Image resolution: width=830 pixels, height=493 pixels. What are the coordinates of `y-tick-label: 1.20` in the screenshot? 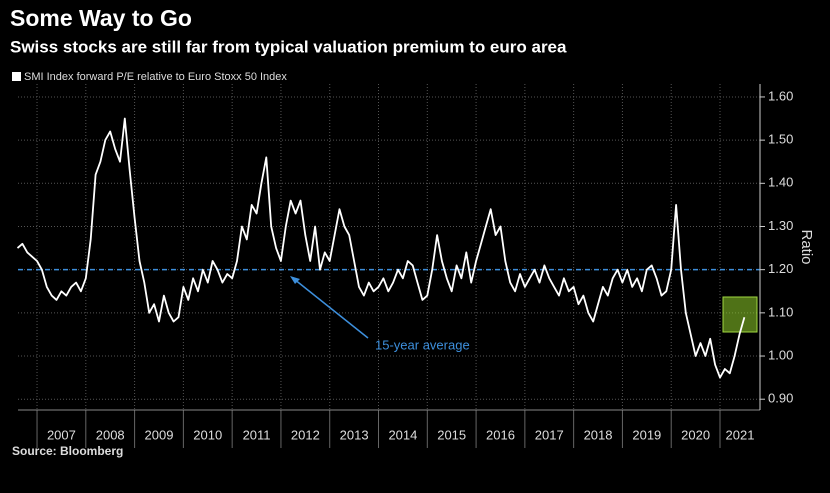 It's located at (780, 268).